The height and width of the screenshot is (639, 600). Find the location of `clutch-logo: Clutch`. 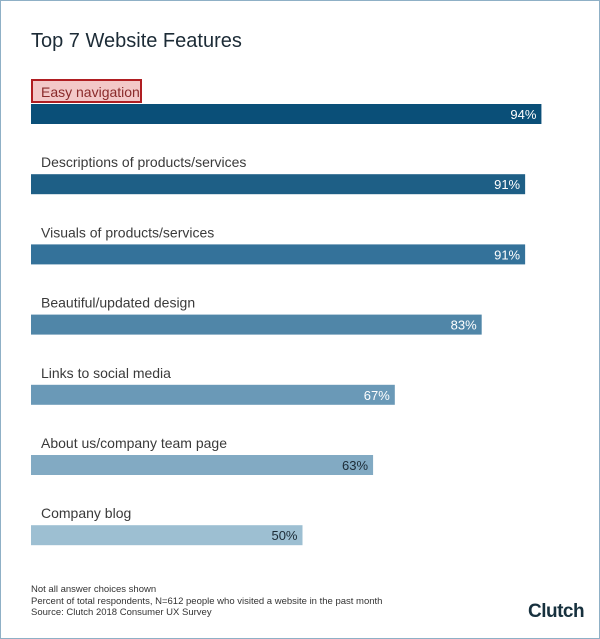

clutch-logo: Clutch is located at coordinates (556, 612).